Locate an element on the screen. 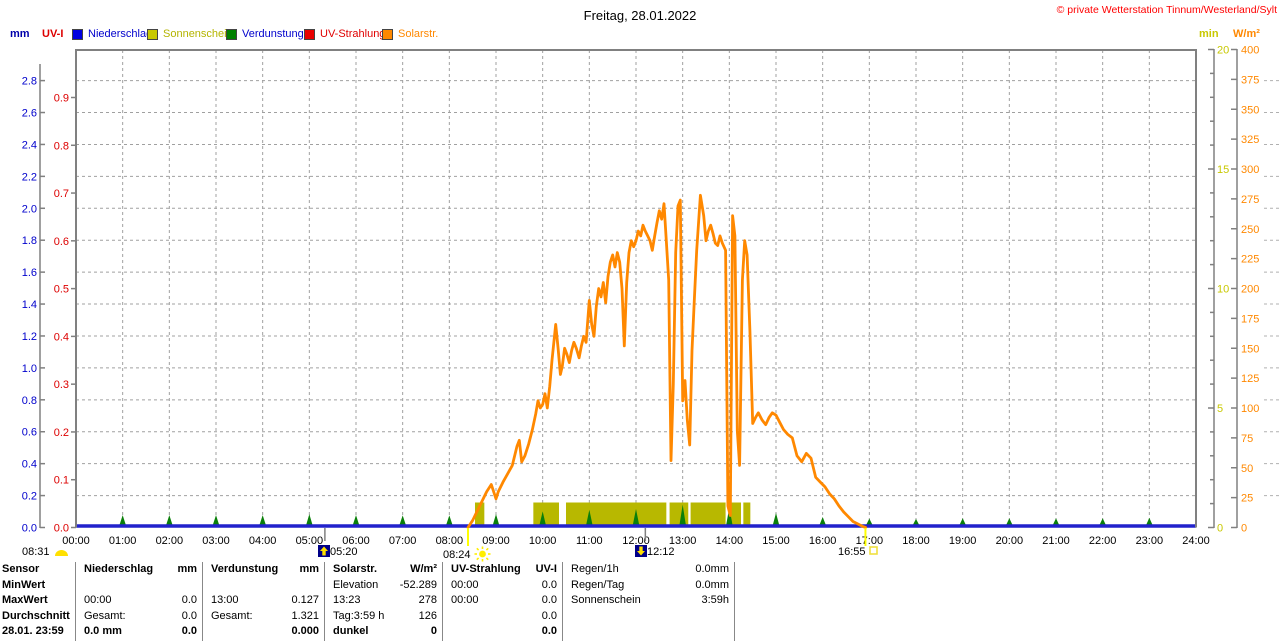  tick-label: 24:00 is located at coordinates (1196, 541).